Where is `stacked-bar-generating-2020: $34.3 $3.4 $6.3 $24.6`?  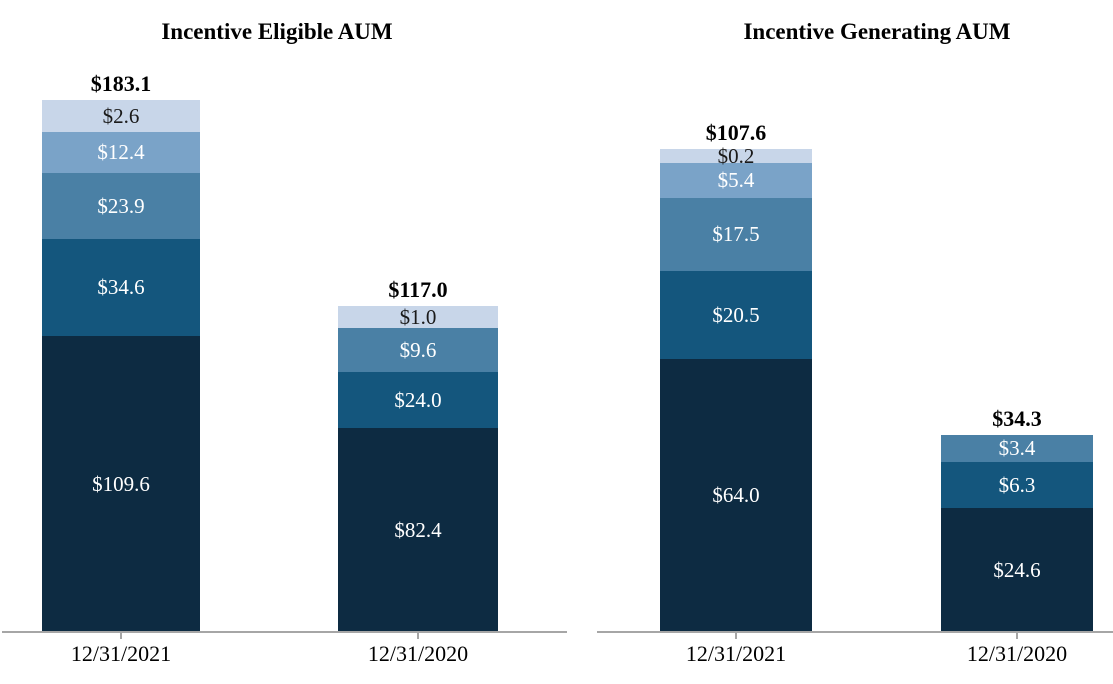
stacked-bar-generating-2020: $34.3 $3.4 $6.3 $24.6 is located at coordinates (1017, 519).